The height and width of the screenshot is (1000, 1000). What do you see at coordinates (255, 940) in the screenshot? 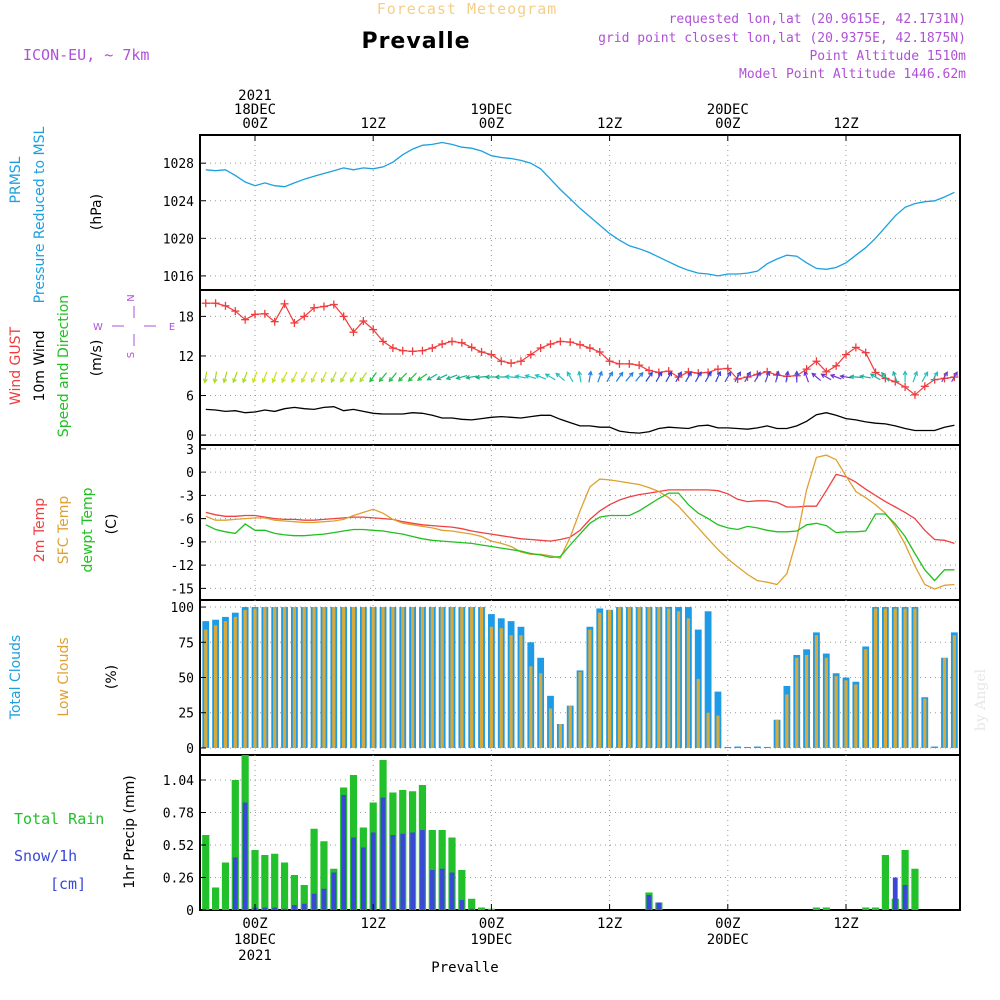
I see `bottom-time-label: 18DEC` at bounding box center [255, 940].